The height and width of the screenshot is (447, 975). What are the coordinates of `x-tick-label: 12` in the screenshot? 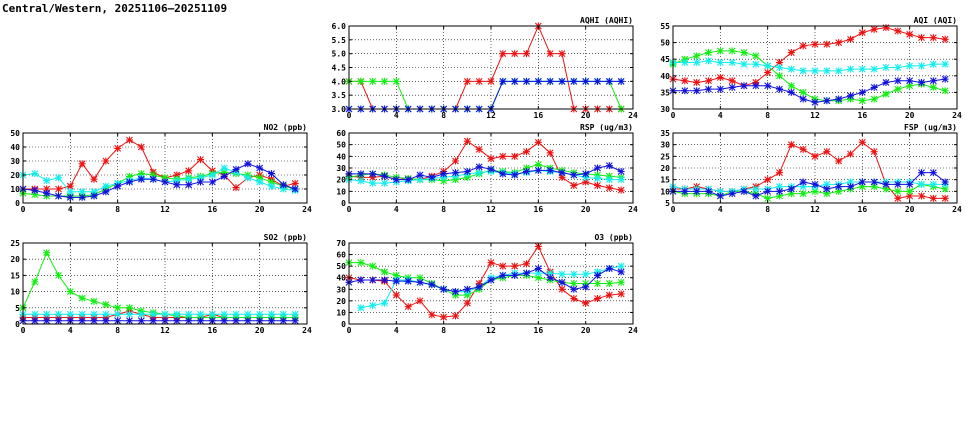 It's located at (165, 330).